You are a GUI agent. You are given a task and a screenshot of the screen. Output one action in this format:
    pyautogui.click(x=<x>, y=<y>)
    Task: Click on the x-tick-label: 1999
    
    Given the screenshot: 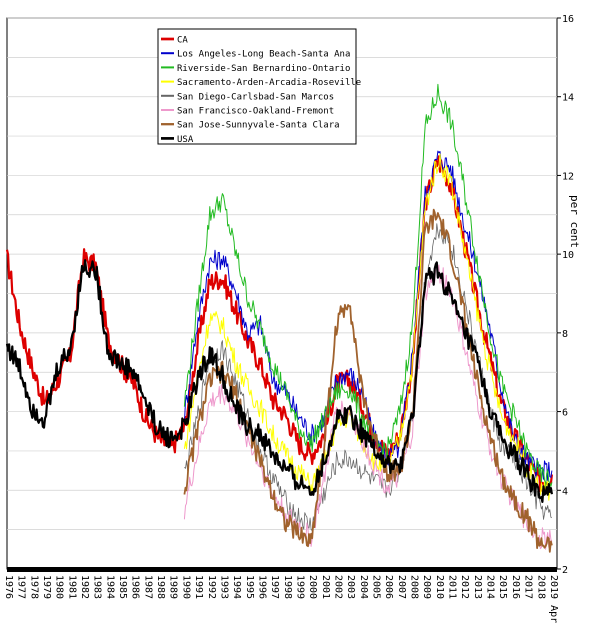 What is the action you would take?
    pyautogui.click(x=300, y=587)
    